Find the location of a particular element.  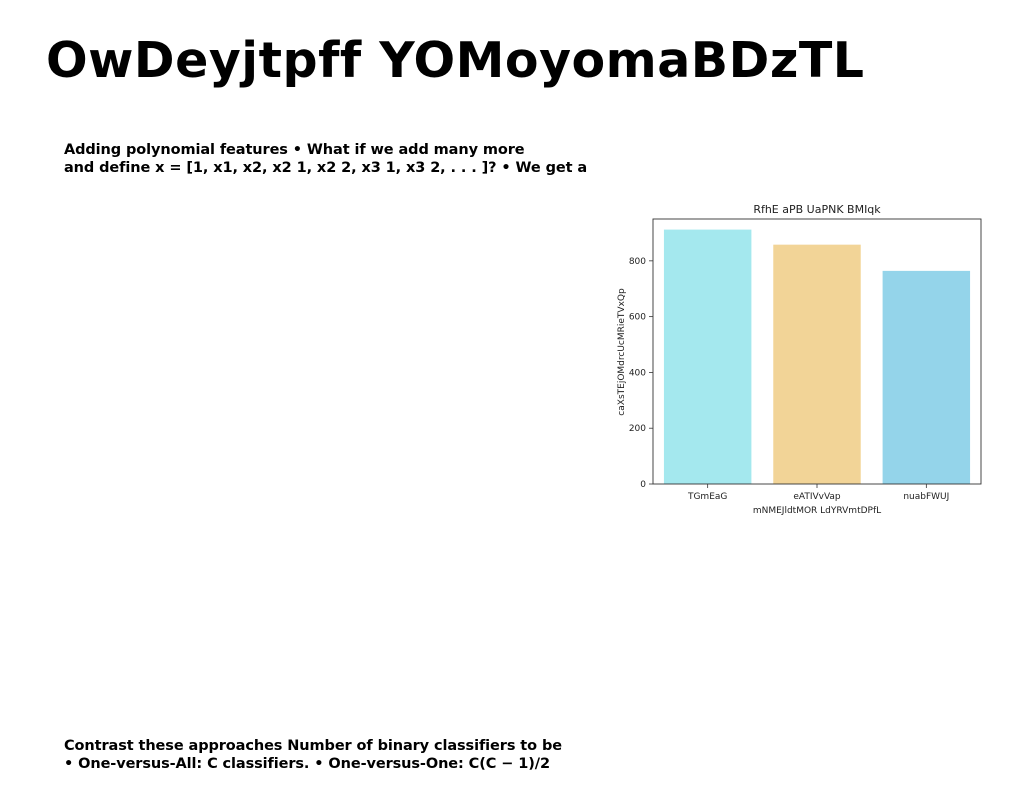

slide-title: OwDeyjtpff YOMoyomaBDzTL is located at coordinates (455, 60).